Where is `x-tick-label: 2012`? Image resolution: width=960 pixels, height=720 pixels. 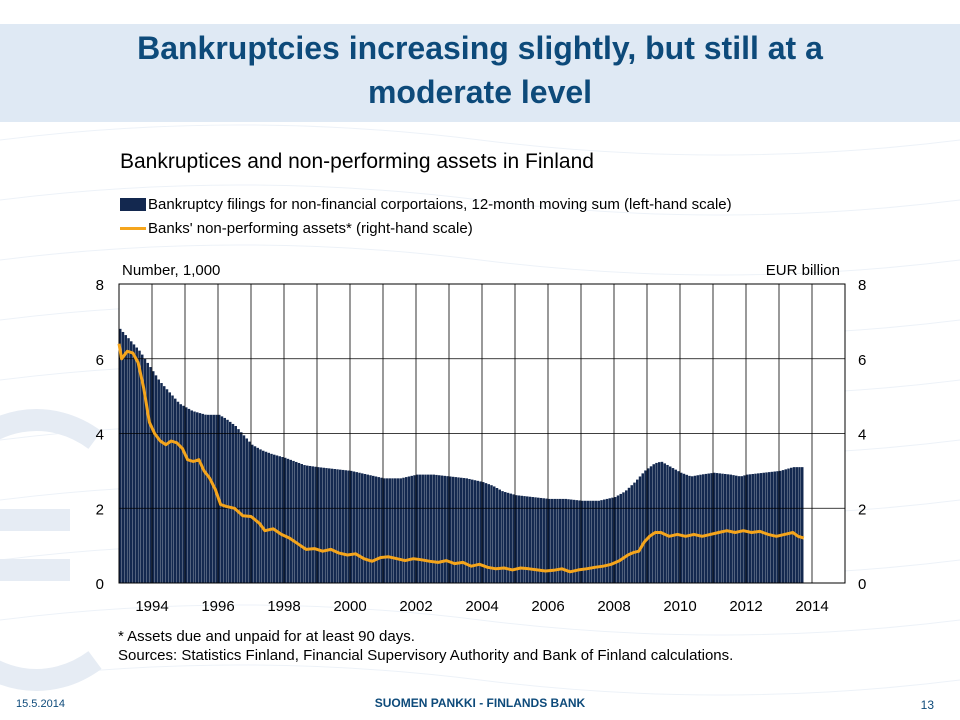
x-tick-label: 2012 is located at coordinates (745, 606).